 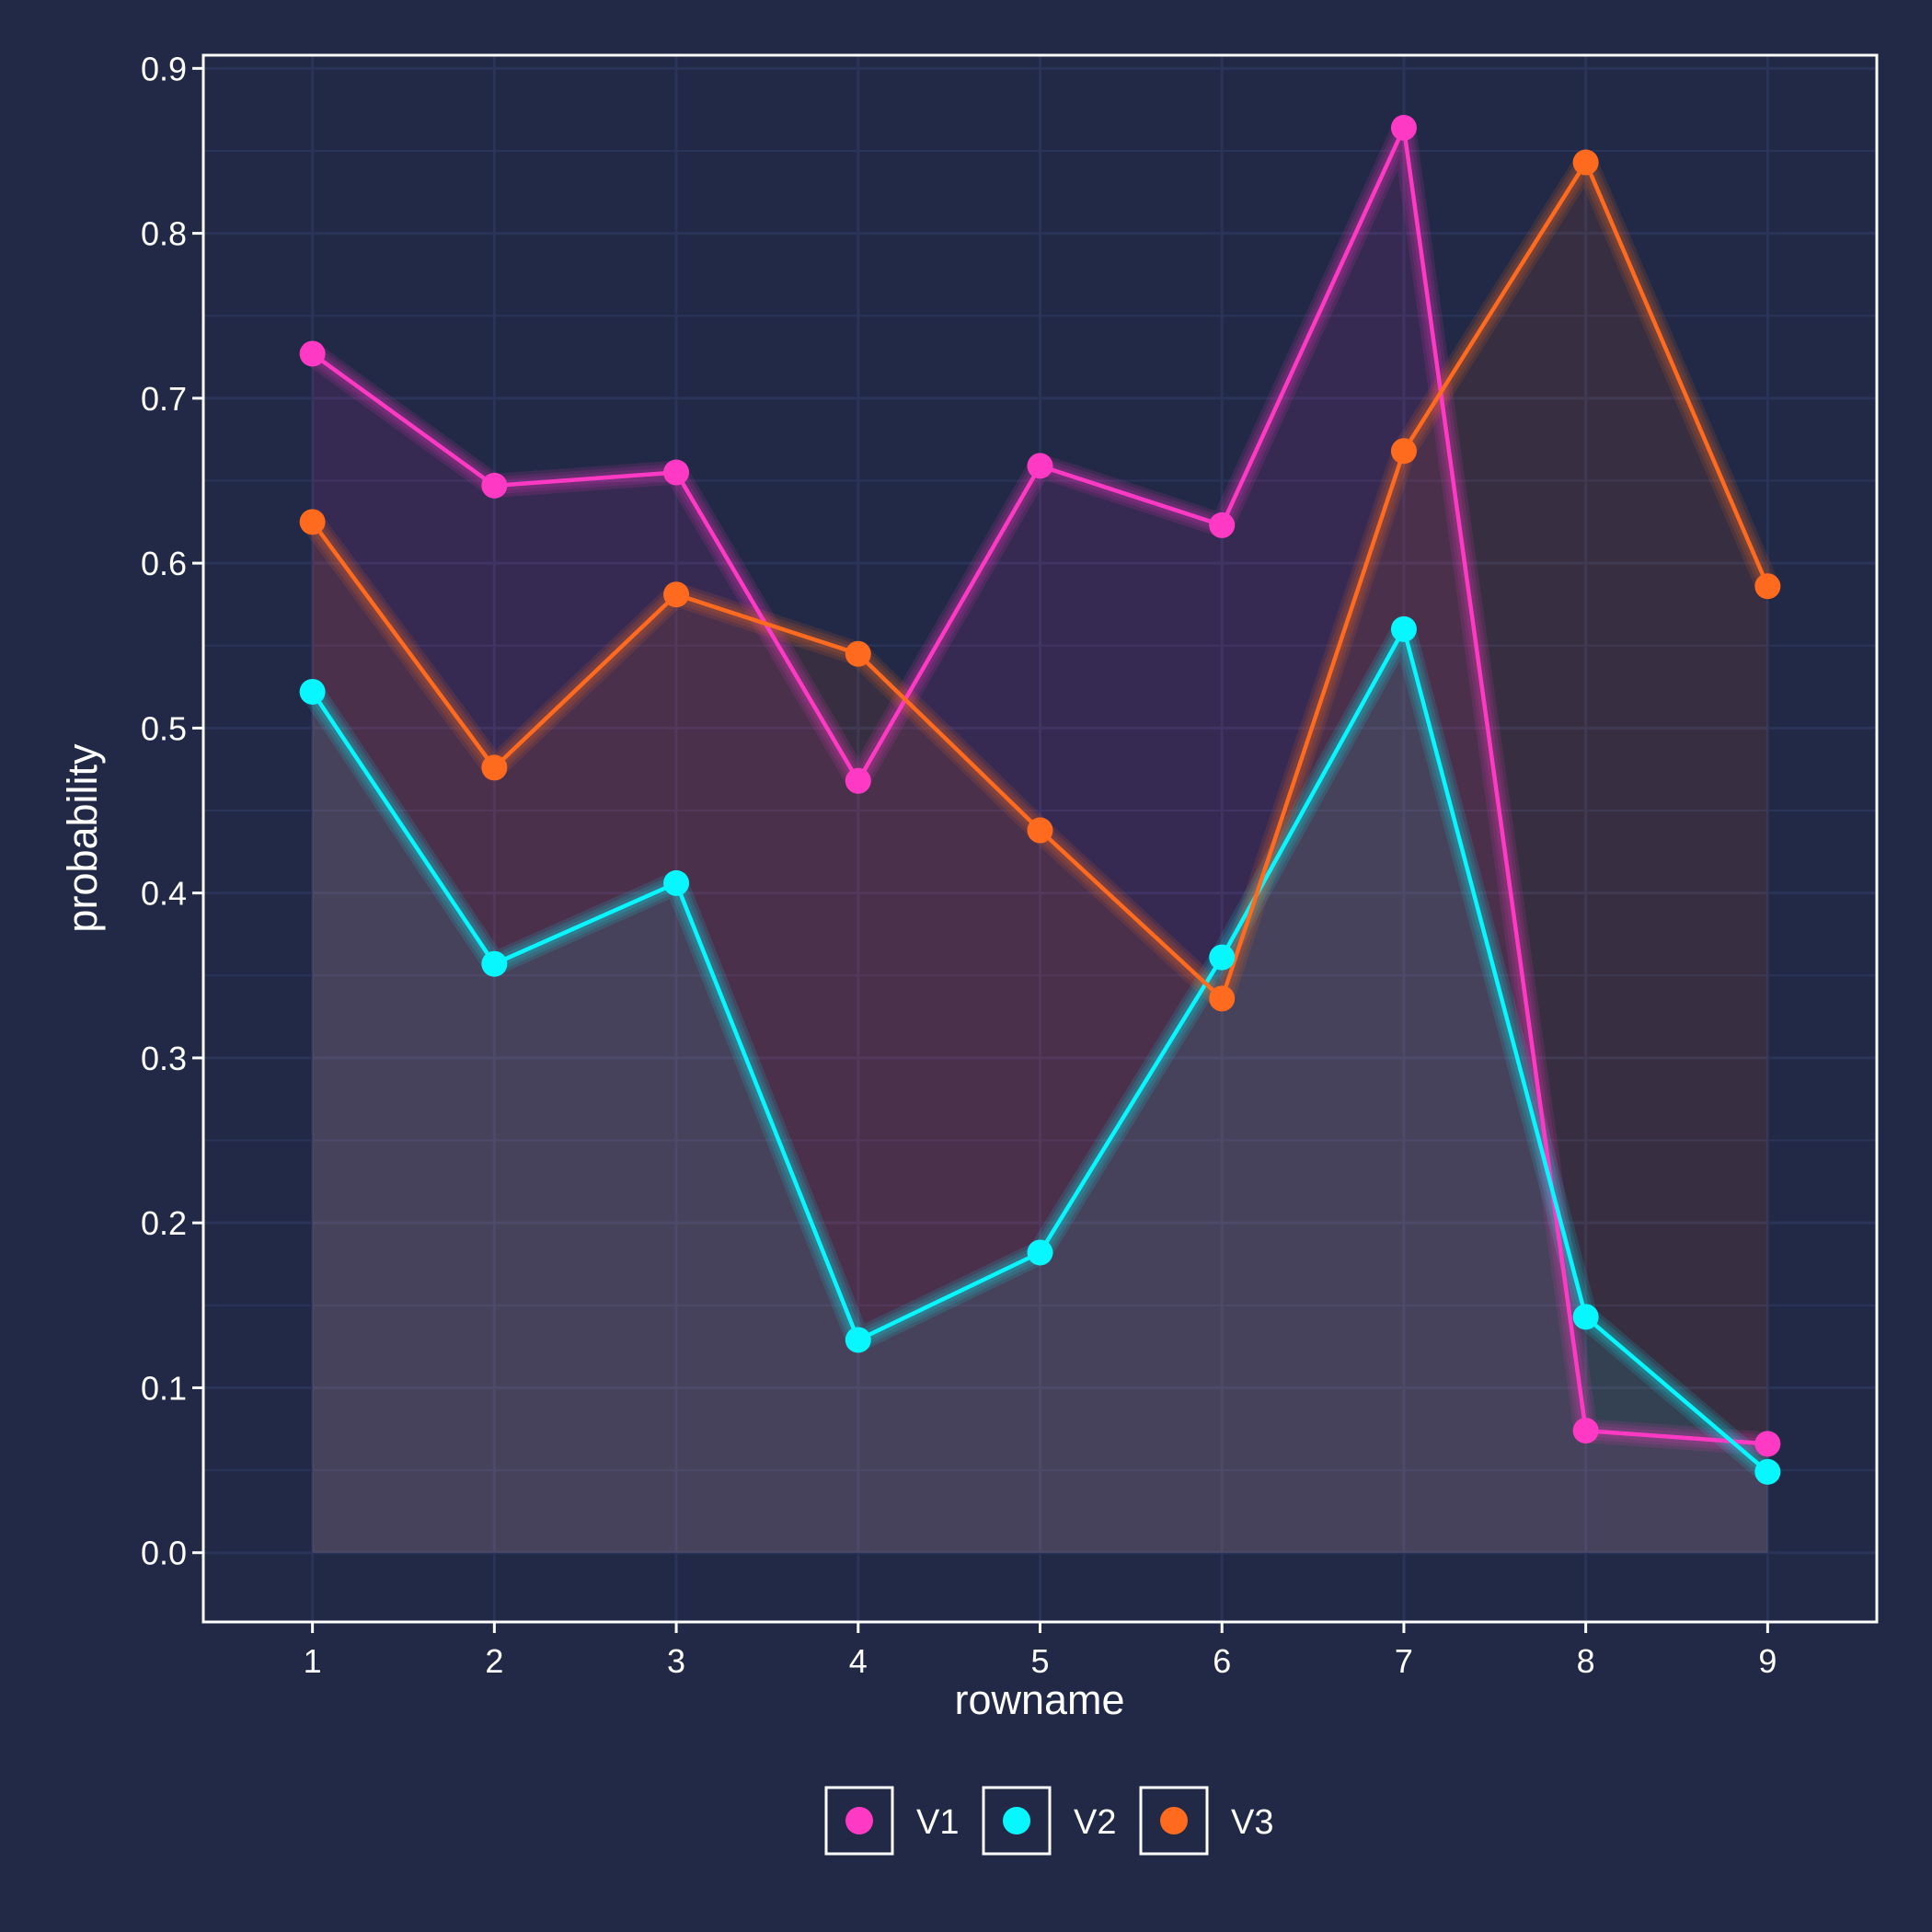 I want to click on x-tick-label: 1, so click(x=313, y=1661).